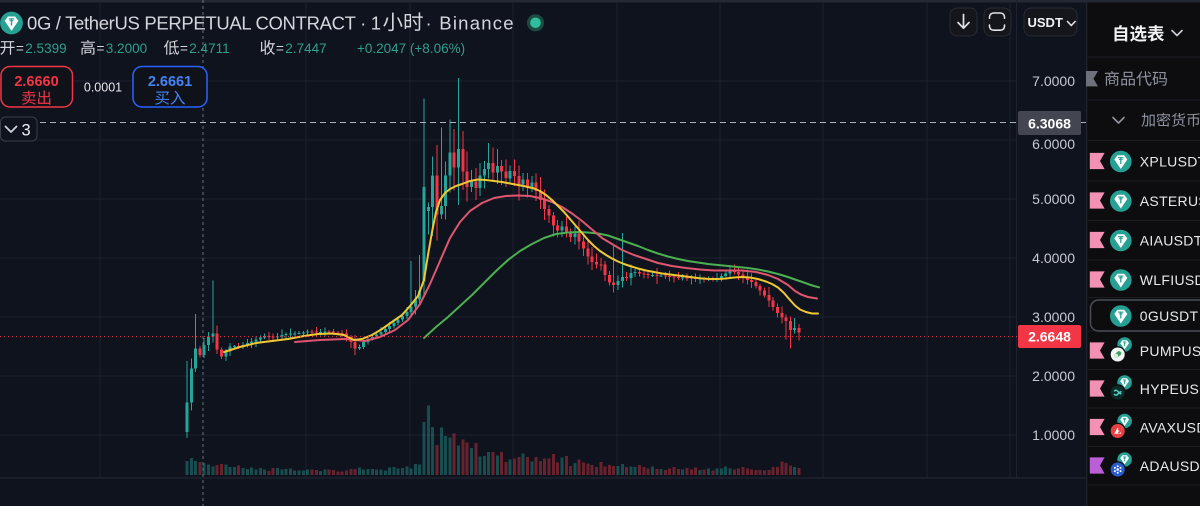  What do you see at coordinates (1053, 317) in the screenshot?
I see `svg-text: 3.0000` at bounding box center [1053, 317].